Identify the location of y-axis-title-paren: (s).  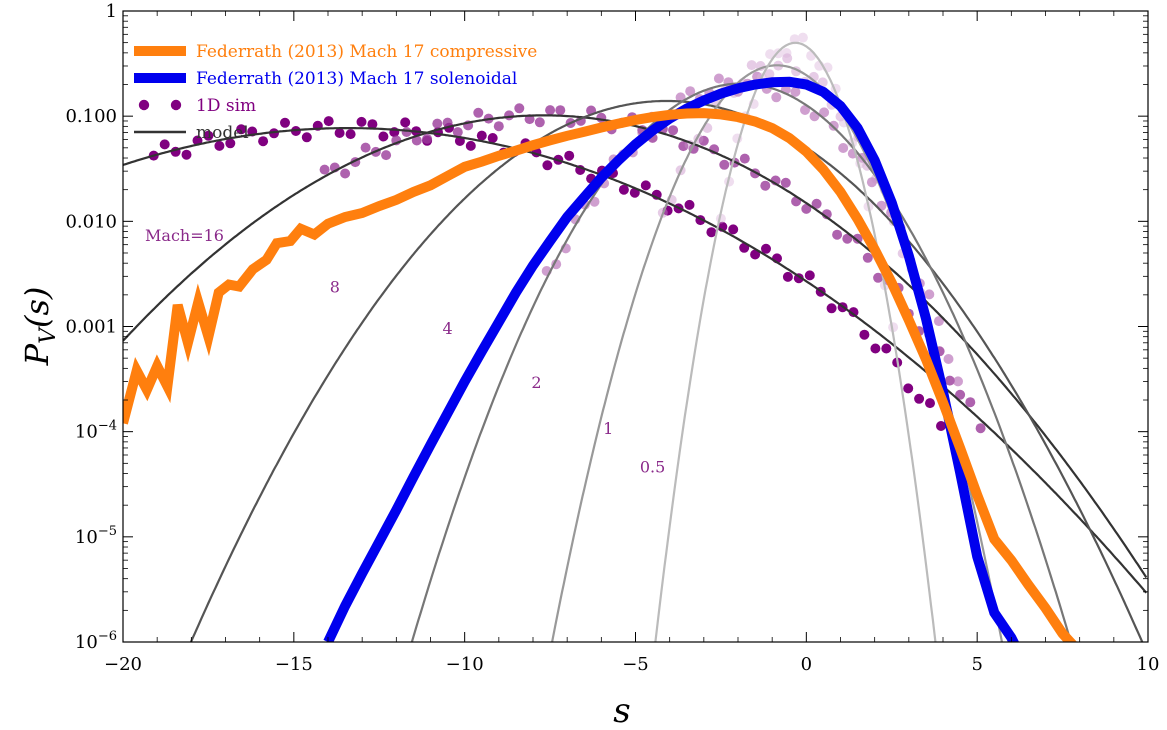
(37, 307).